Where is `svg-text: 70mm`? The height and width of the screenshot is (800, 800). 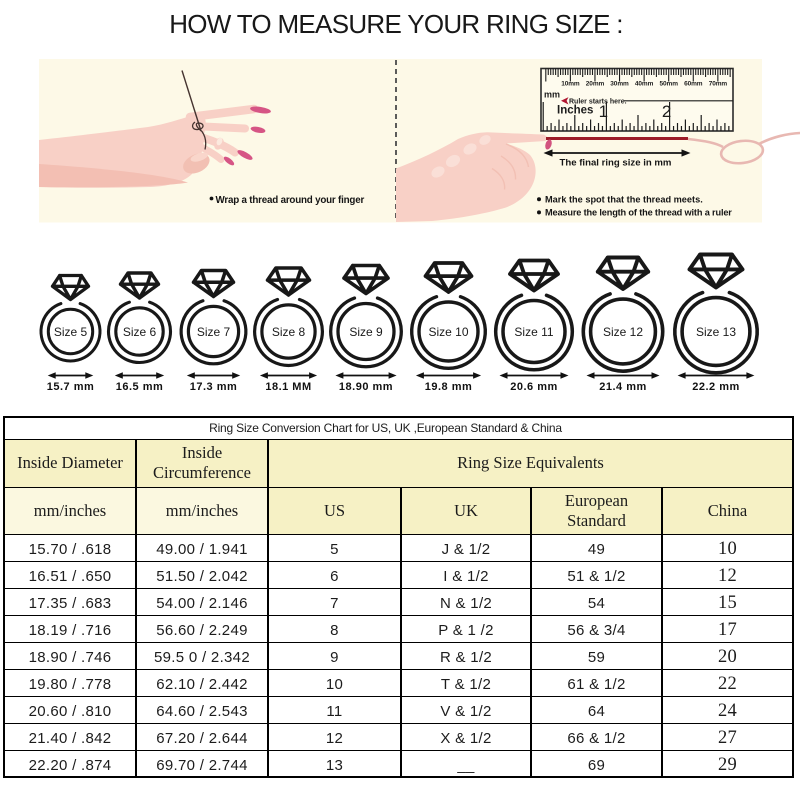 svg-text: 70mm is located at coordinates (718, 84).